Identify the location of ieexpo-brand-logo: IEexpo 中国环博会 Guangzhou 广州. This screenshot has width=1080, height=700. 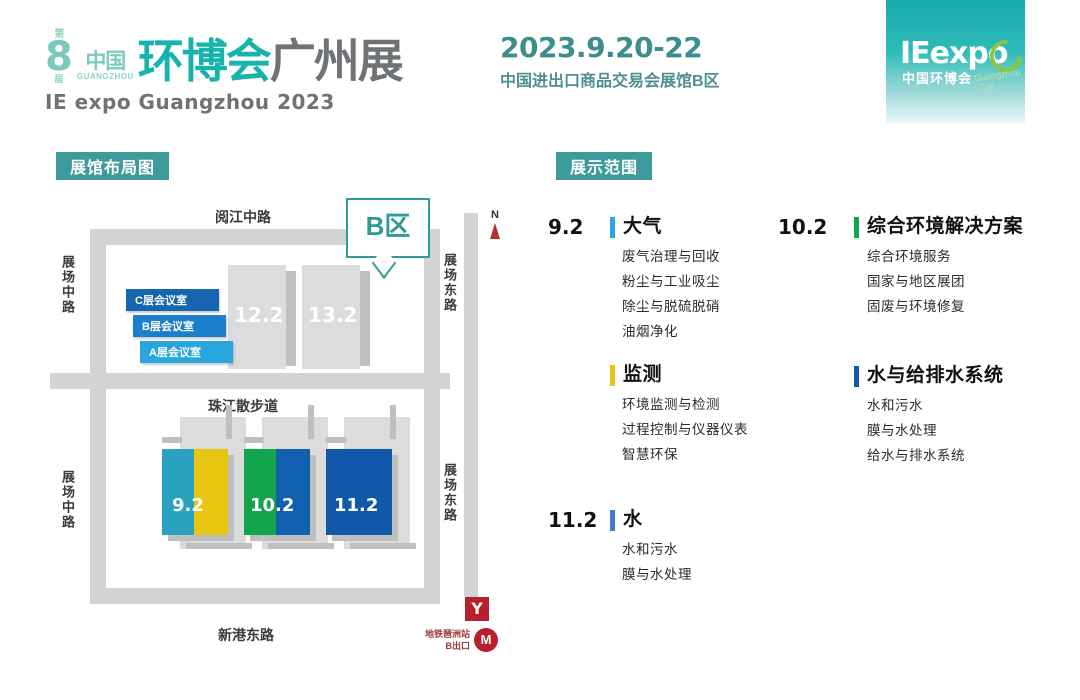
(957, 61).